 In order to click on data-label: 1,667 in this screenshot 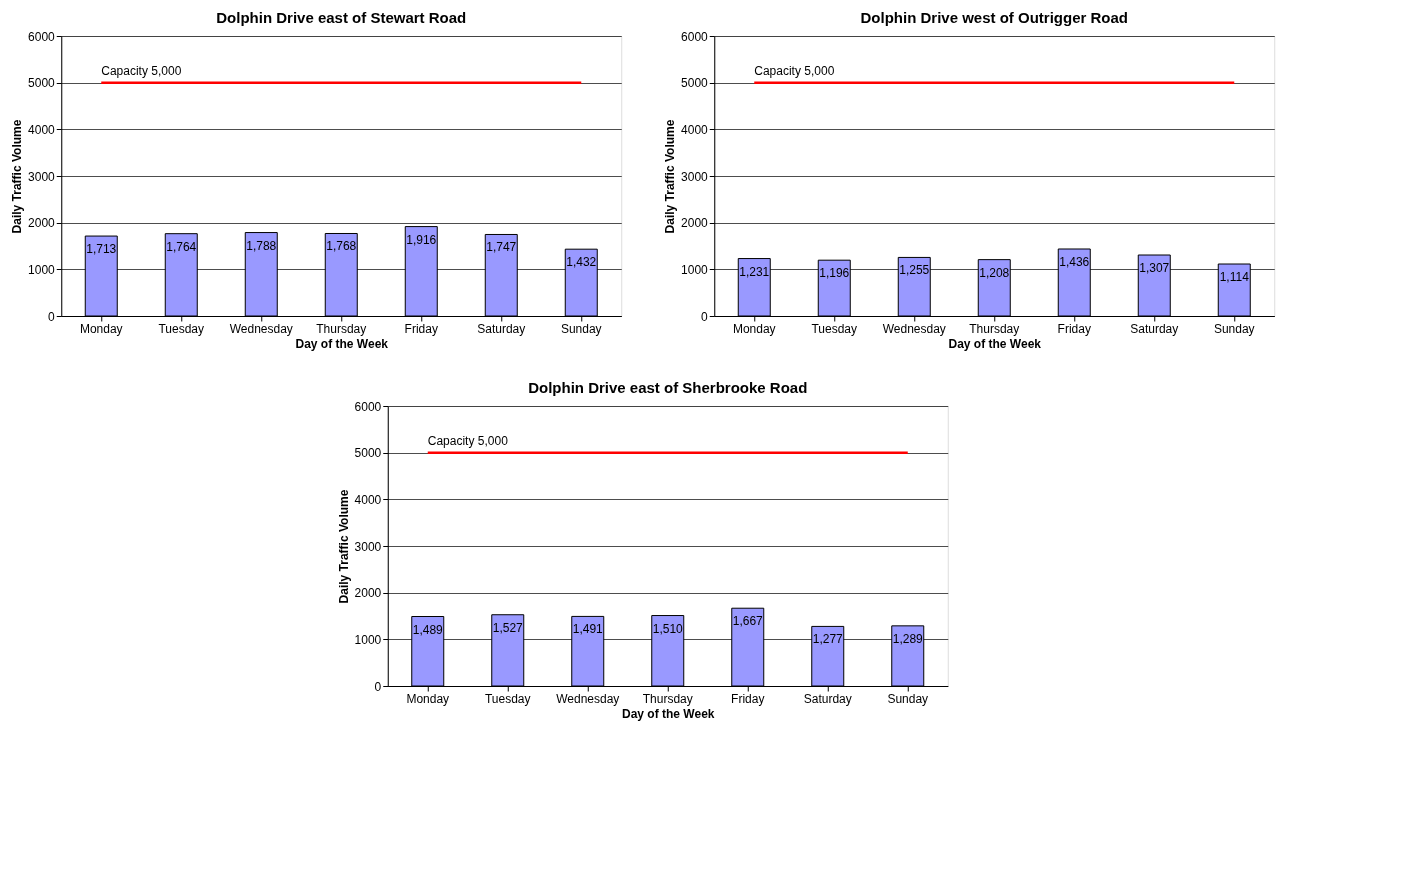, I will do `click(748, 621)`.